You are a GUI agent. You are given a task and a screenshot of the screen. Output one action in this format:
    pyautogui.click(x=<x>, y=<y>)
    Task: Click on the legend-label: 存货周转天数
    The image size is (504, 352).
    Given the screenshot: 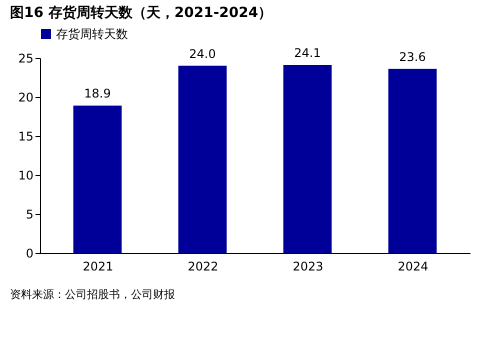 What is the action you would take?
    pyautogui.click(x=92, y=34)
    